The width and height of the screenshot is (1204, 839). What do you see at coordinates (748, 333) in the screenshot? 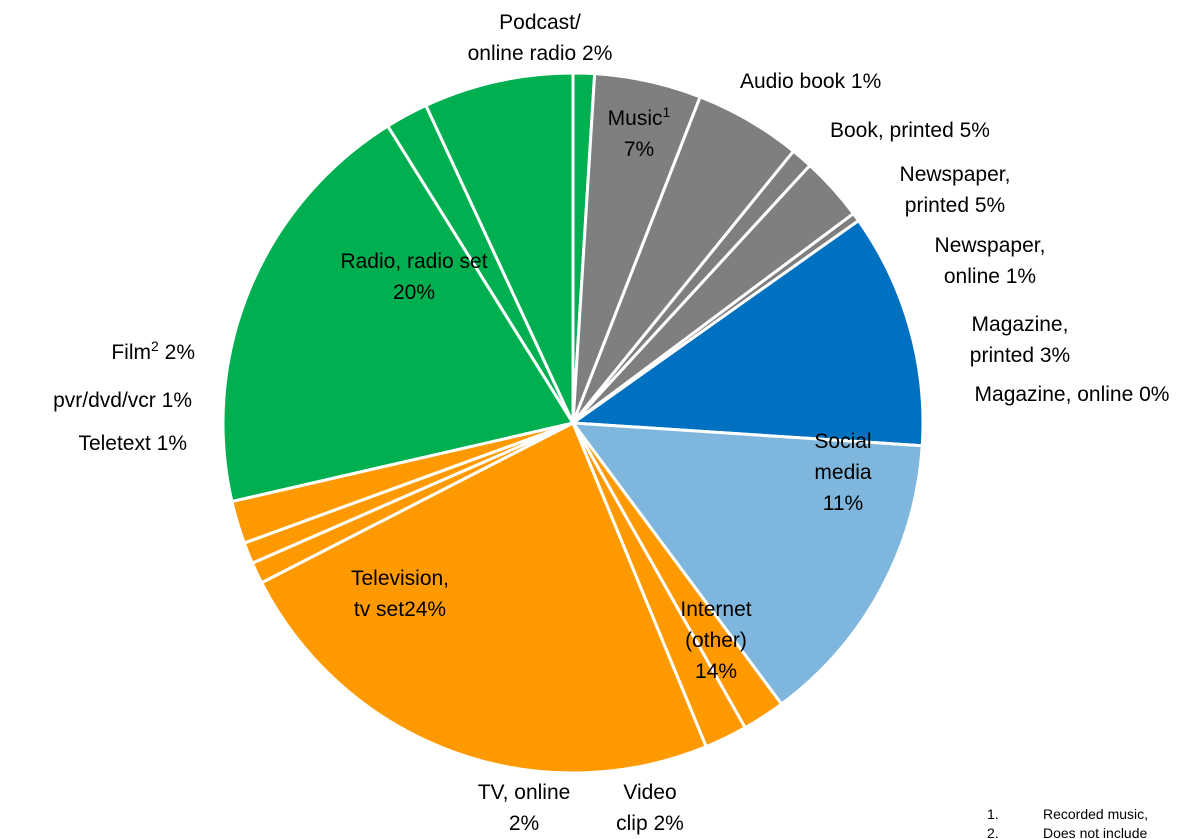
I see `pie-slice-social-media` at bounding box center [748, 333].